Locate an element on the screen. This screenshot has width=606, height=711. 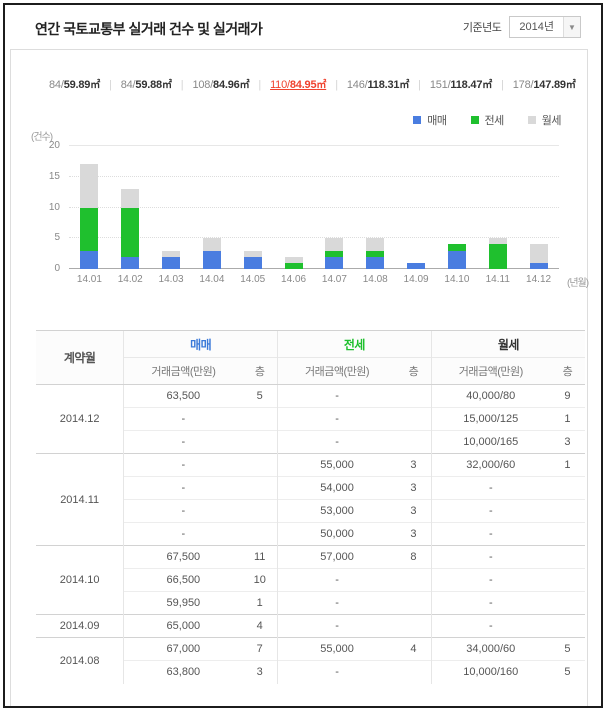
table-row: 59,950 1- - is located at coordinates (310, 603).